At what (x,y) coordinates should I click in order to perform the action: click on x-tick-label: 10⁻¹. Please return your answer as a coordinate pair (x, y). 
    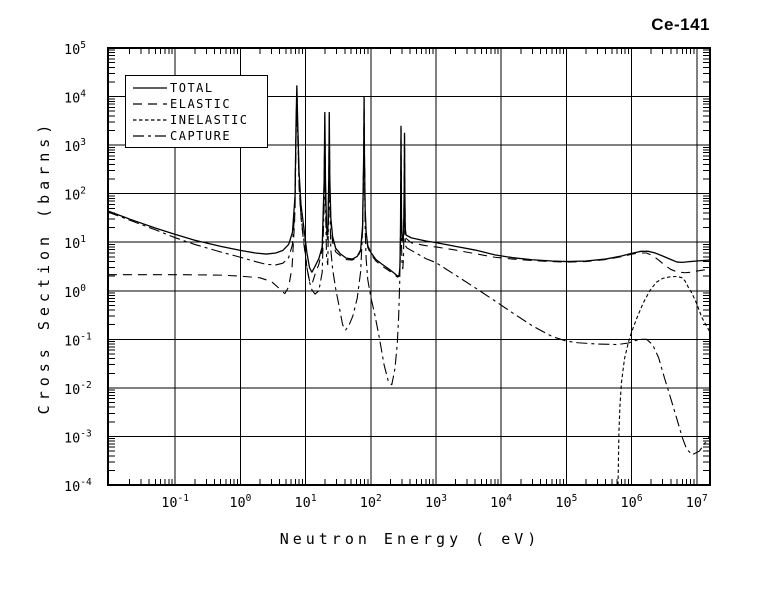
    Looking at the image, I should click on (175, 502).